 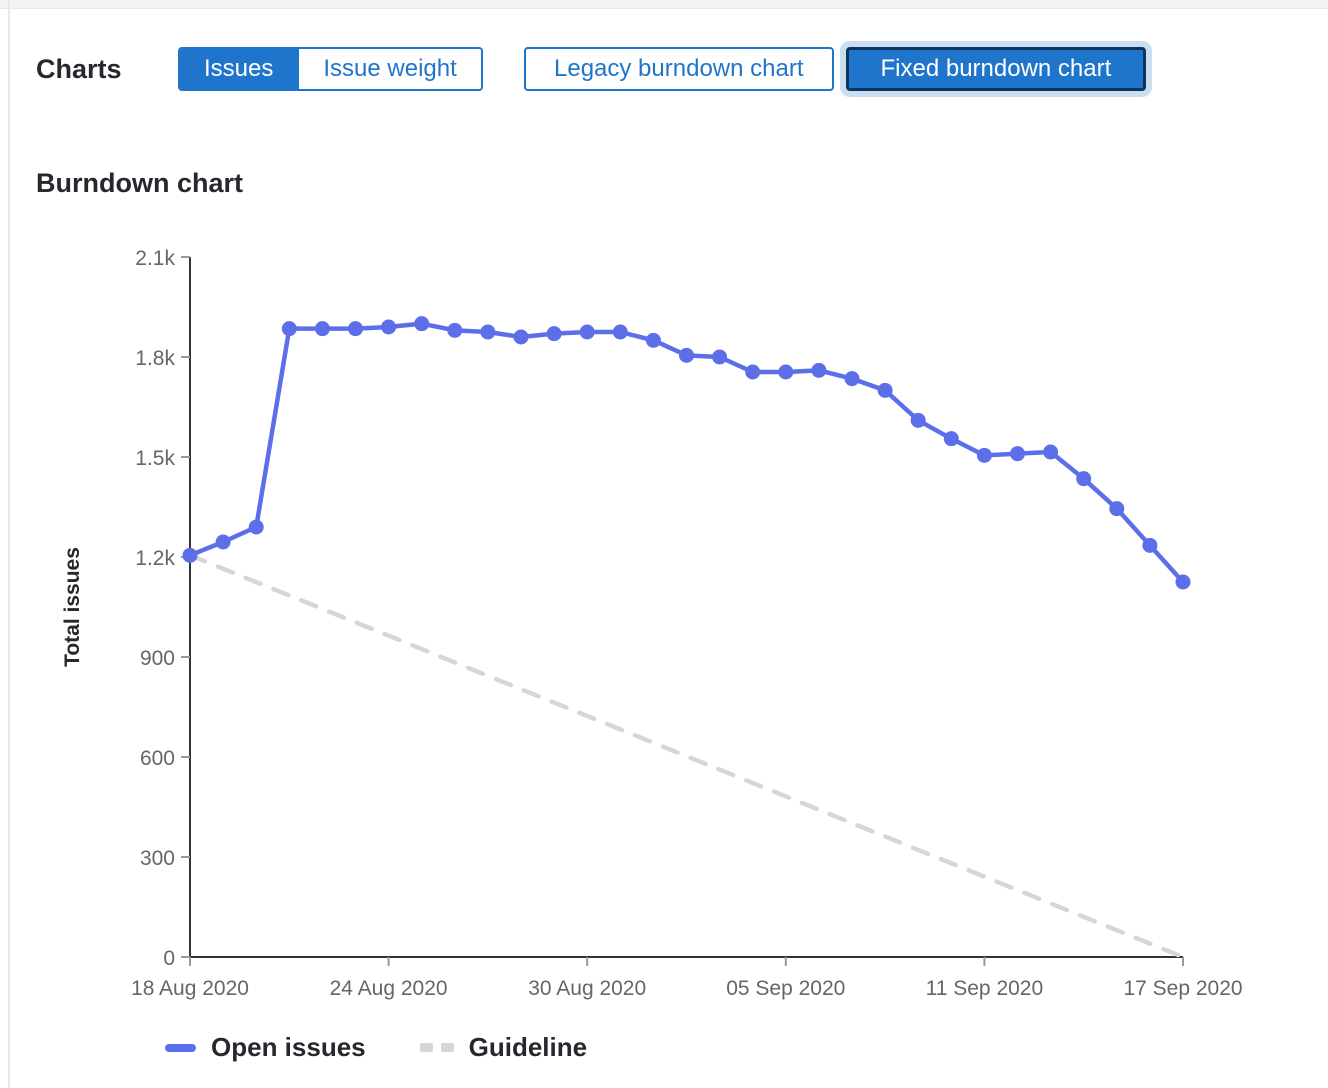 I want to click on y-tick-label: 2.1k, so click(x=155, y=258).